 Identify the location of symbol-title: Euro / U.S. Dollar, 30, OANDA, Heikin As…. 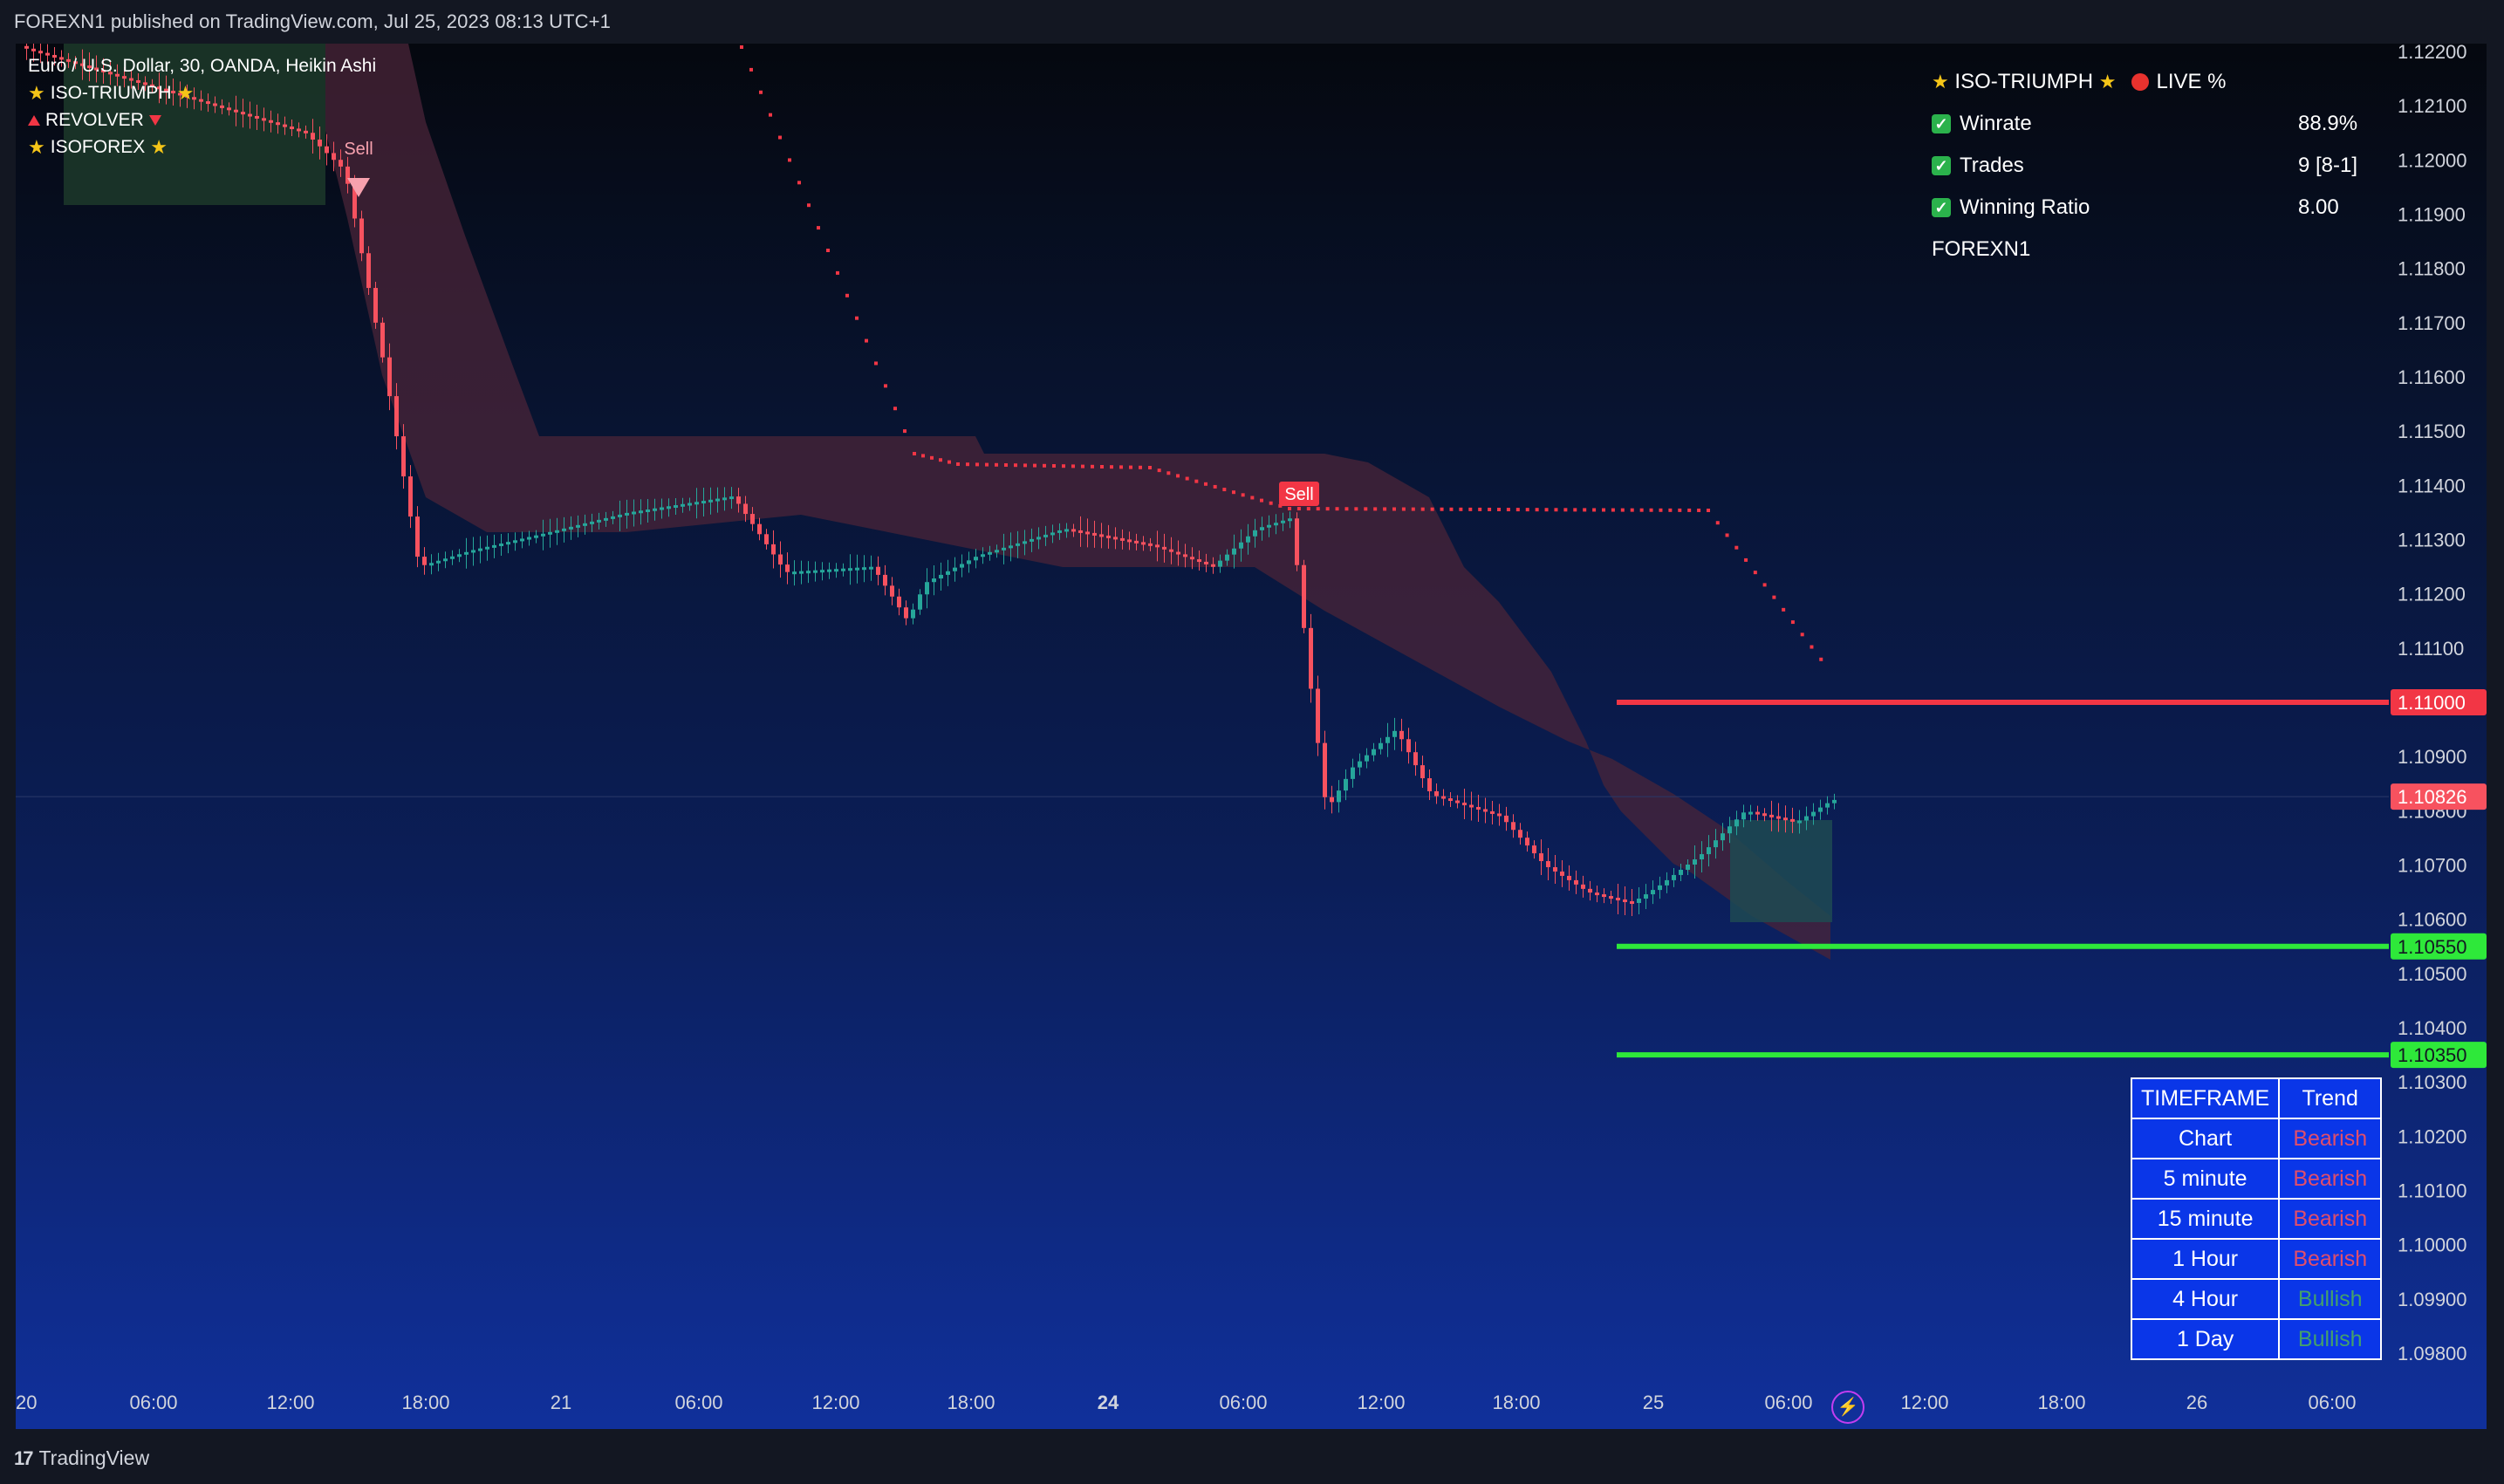
(202, 66).